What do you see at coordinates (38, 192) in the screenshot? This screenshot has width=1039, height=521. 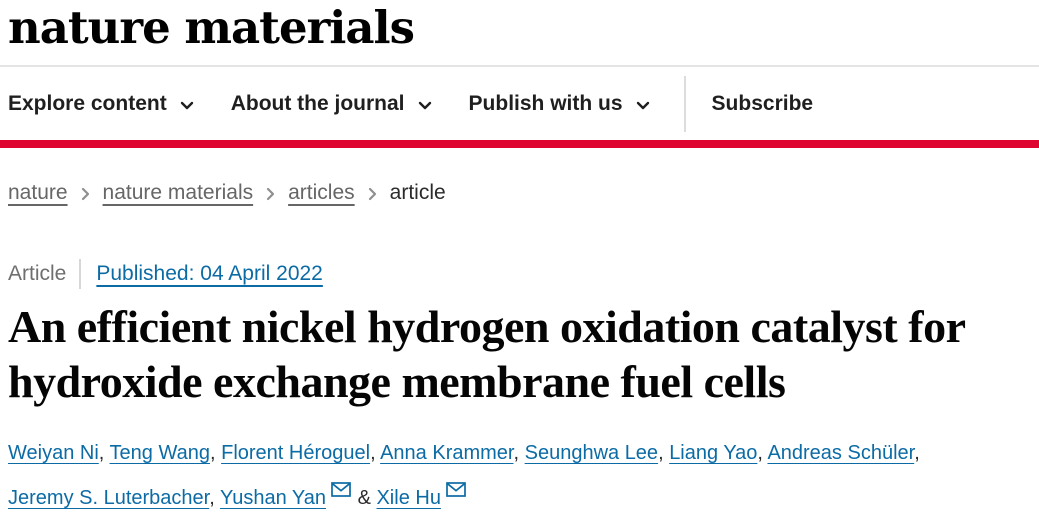 I see `breadcrumb-item-nature: nature` at bounding box center [38, 192].